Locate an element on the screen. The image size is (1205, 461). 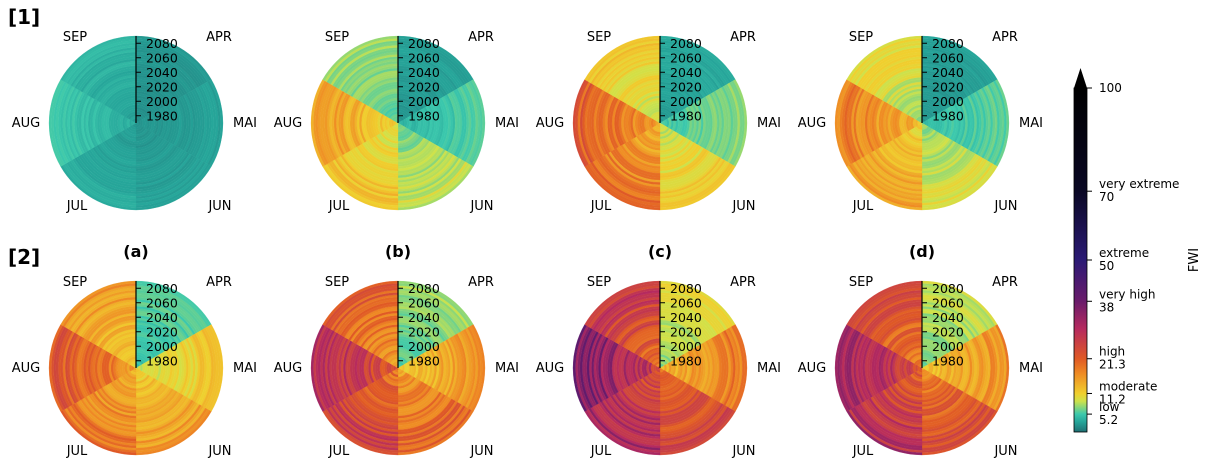
row-label-2: [2] is located at coordinates (24, 257).